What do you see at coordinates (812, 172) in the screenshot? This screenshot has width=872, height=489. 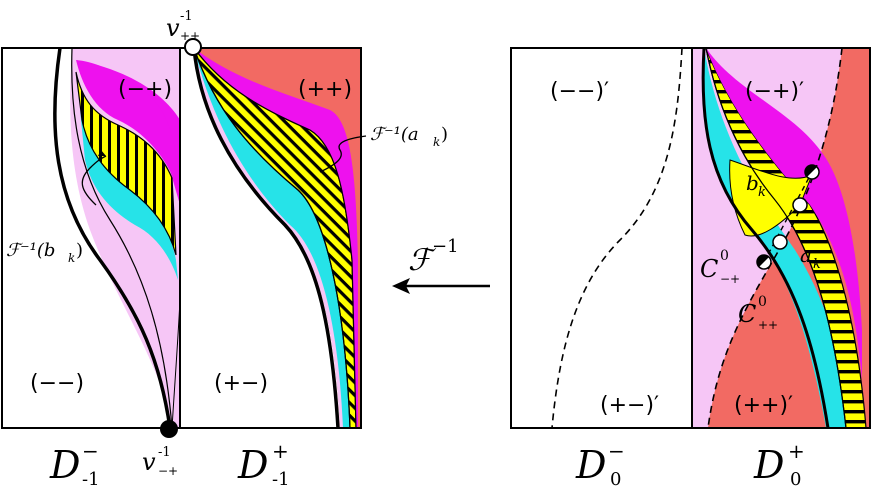 I see `point-b-k` at bounding box center [812, 172].